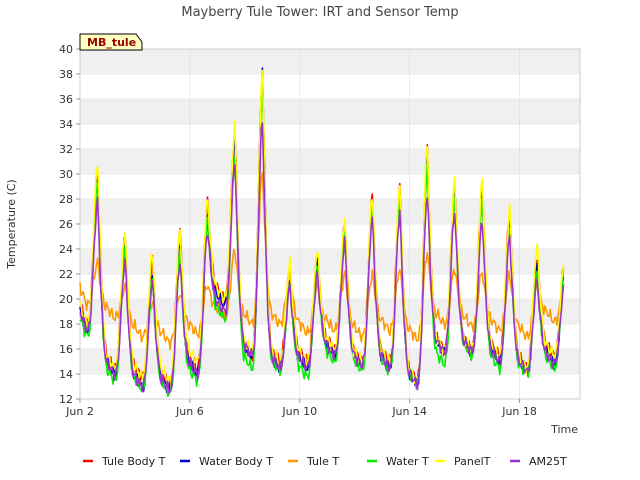  Describe the element at coordinates (66, 174) in the screenshot. I see `y-tick-label: 30` at that location.